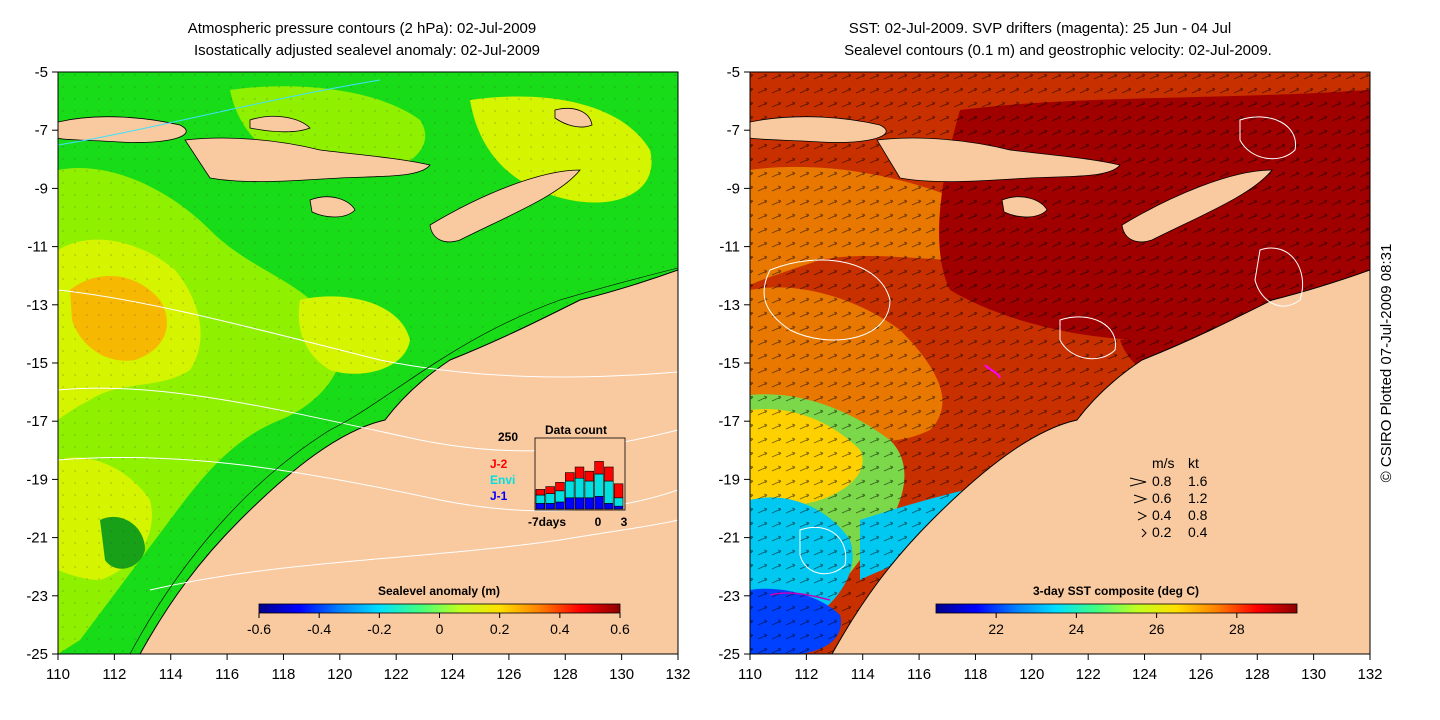 The width and height of the screenshot is (1440, 720). What do you see at coordinates (339, 674) in the screenshot?
I see `x-tick-label: 120` at bounding box center [339, 674].